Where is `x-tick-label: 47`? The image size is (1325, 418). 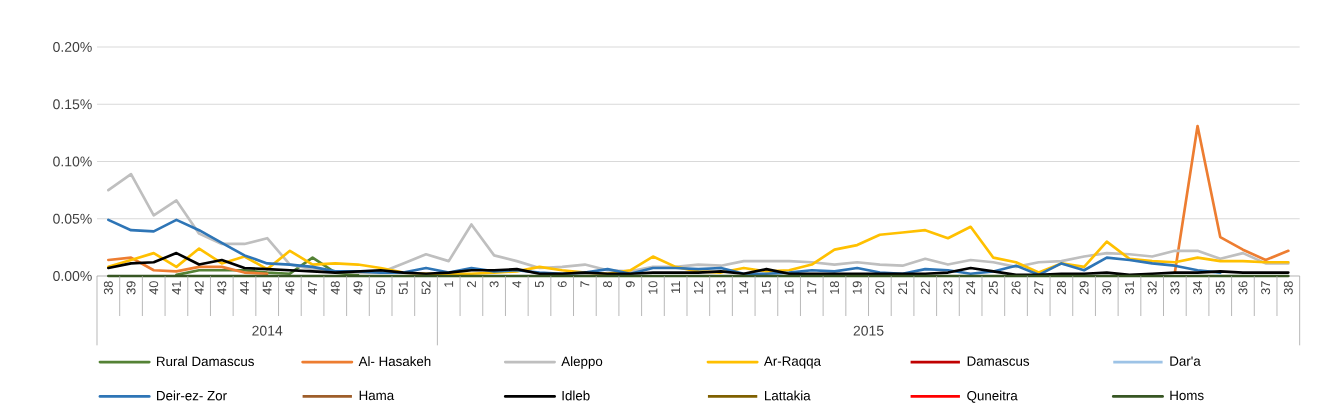 x-tick-label: 47 is located at coordinates (312, 288).